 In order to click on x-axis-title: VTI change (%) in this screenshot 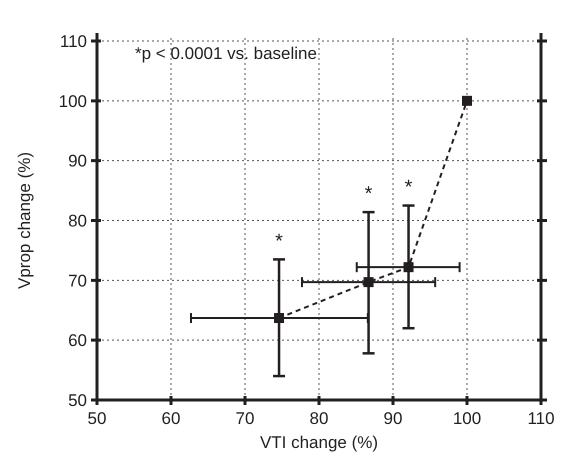, I will do `click(319, 442)`.